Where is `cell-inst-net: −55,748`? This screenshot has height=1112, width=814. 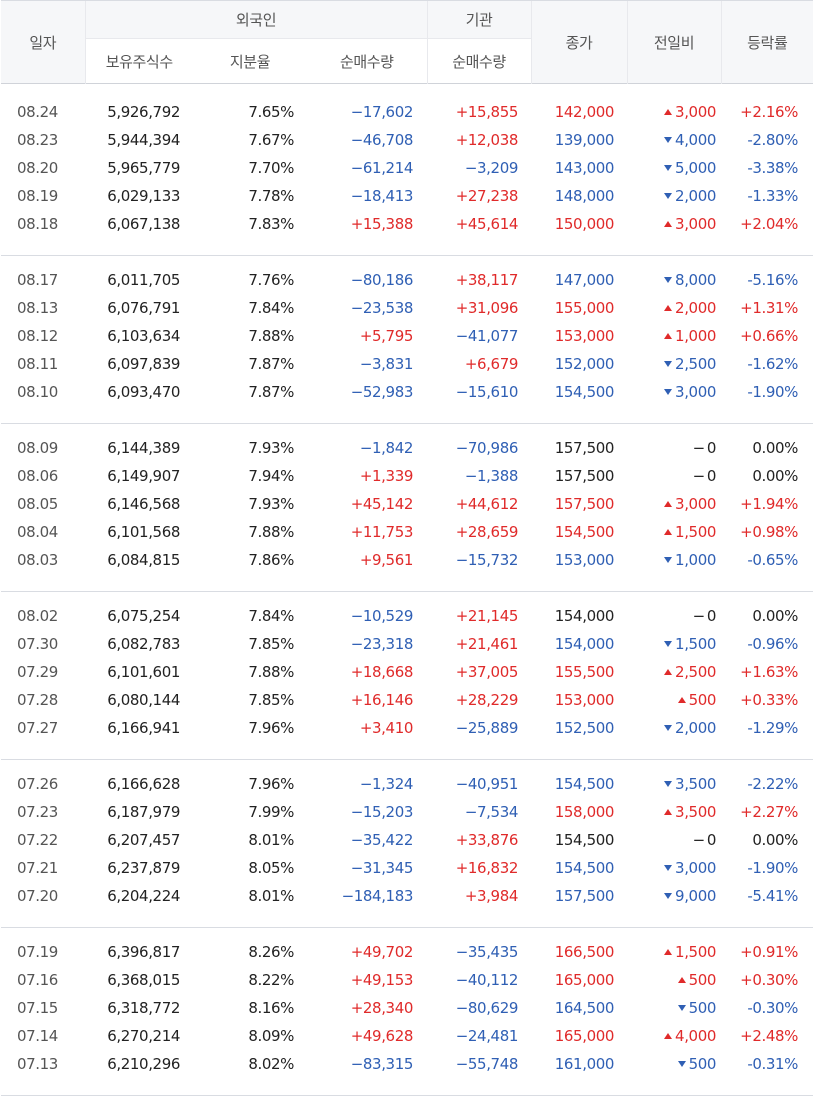 cell-inst-net: −55,748 is located at coordinates (487, 1064).